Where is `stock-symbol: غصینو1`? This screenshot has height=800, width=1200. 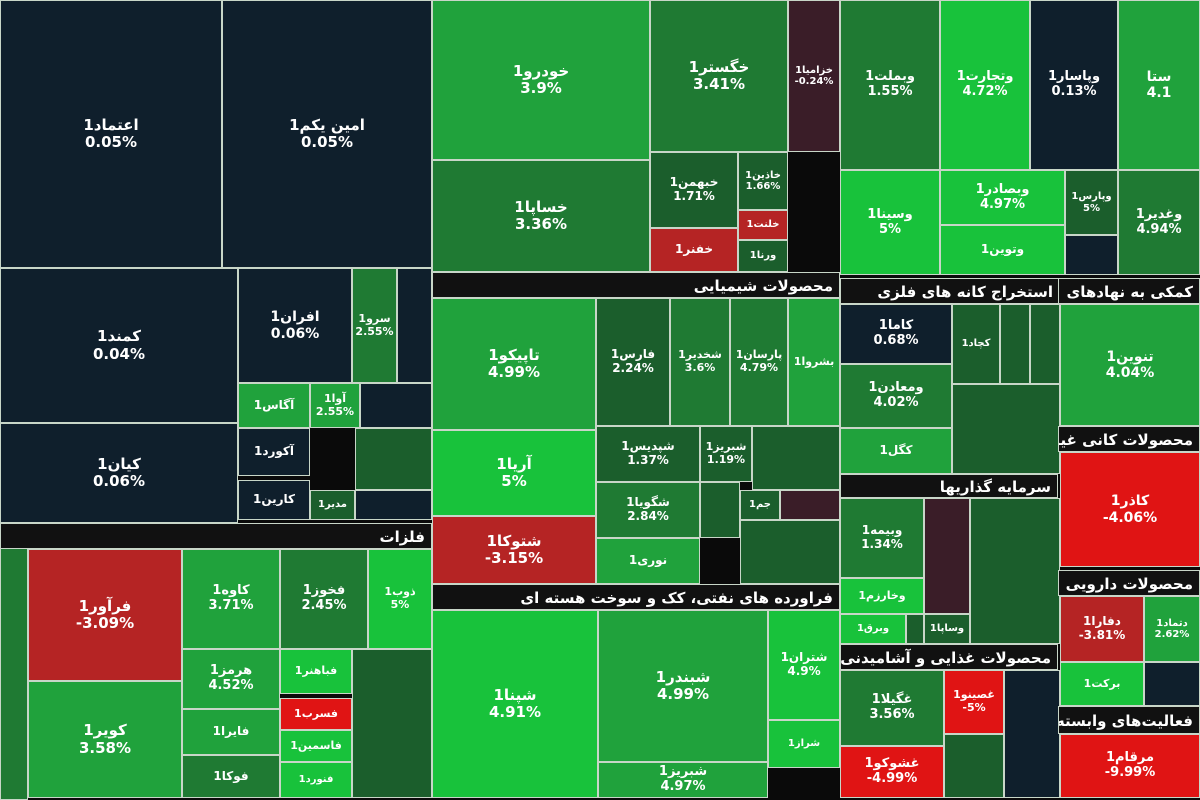
stock-symbol: غصینو1 is located at coordinates (974, 695).